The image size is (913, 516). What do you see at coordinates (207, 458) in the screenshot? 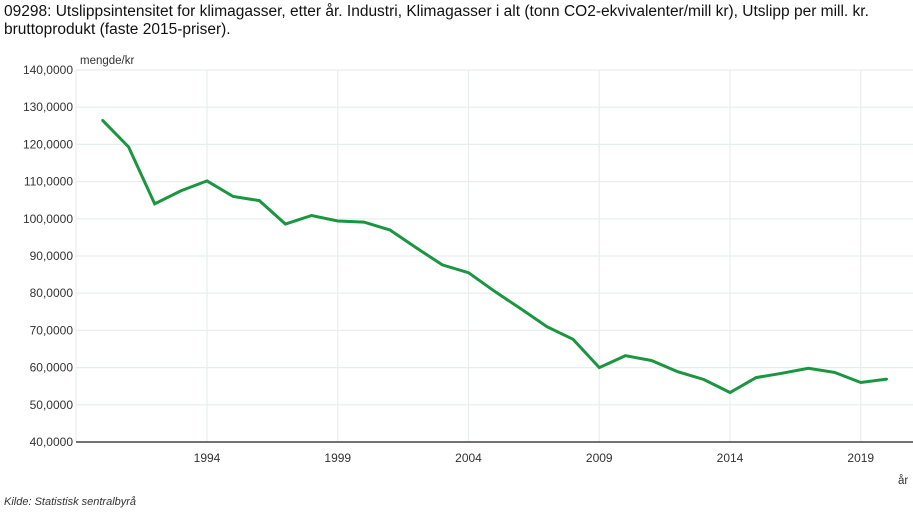
I see `x-tick-label: 1994` at bounding box center [207, 458].